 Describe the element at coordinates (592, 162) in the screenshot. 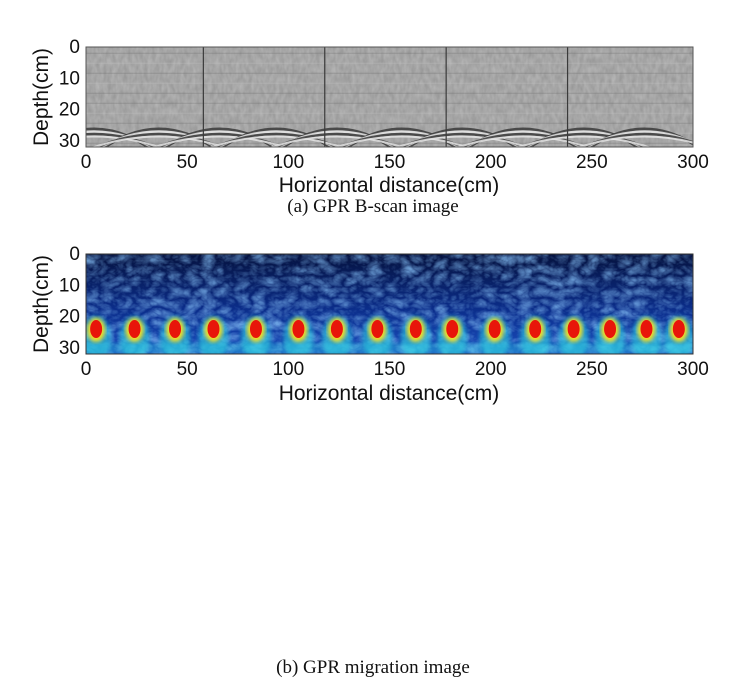

I see `bscan-x-tick-label: 250` at that location.